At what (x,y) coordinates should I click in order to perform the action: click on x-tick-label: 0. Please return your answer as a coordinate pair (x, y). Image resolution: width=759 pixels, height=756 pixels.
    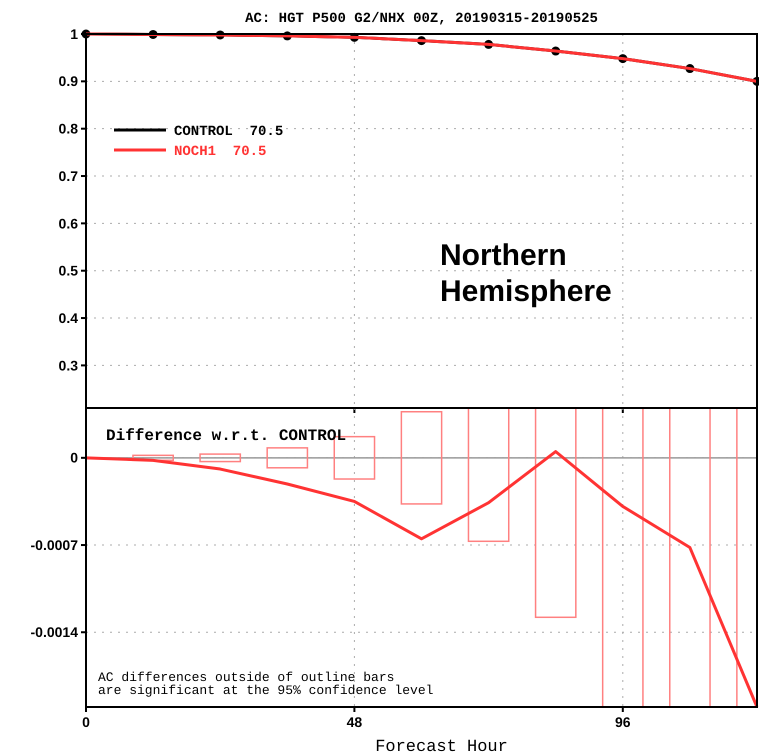
    Looking at the image, I should click on (86, 722).